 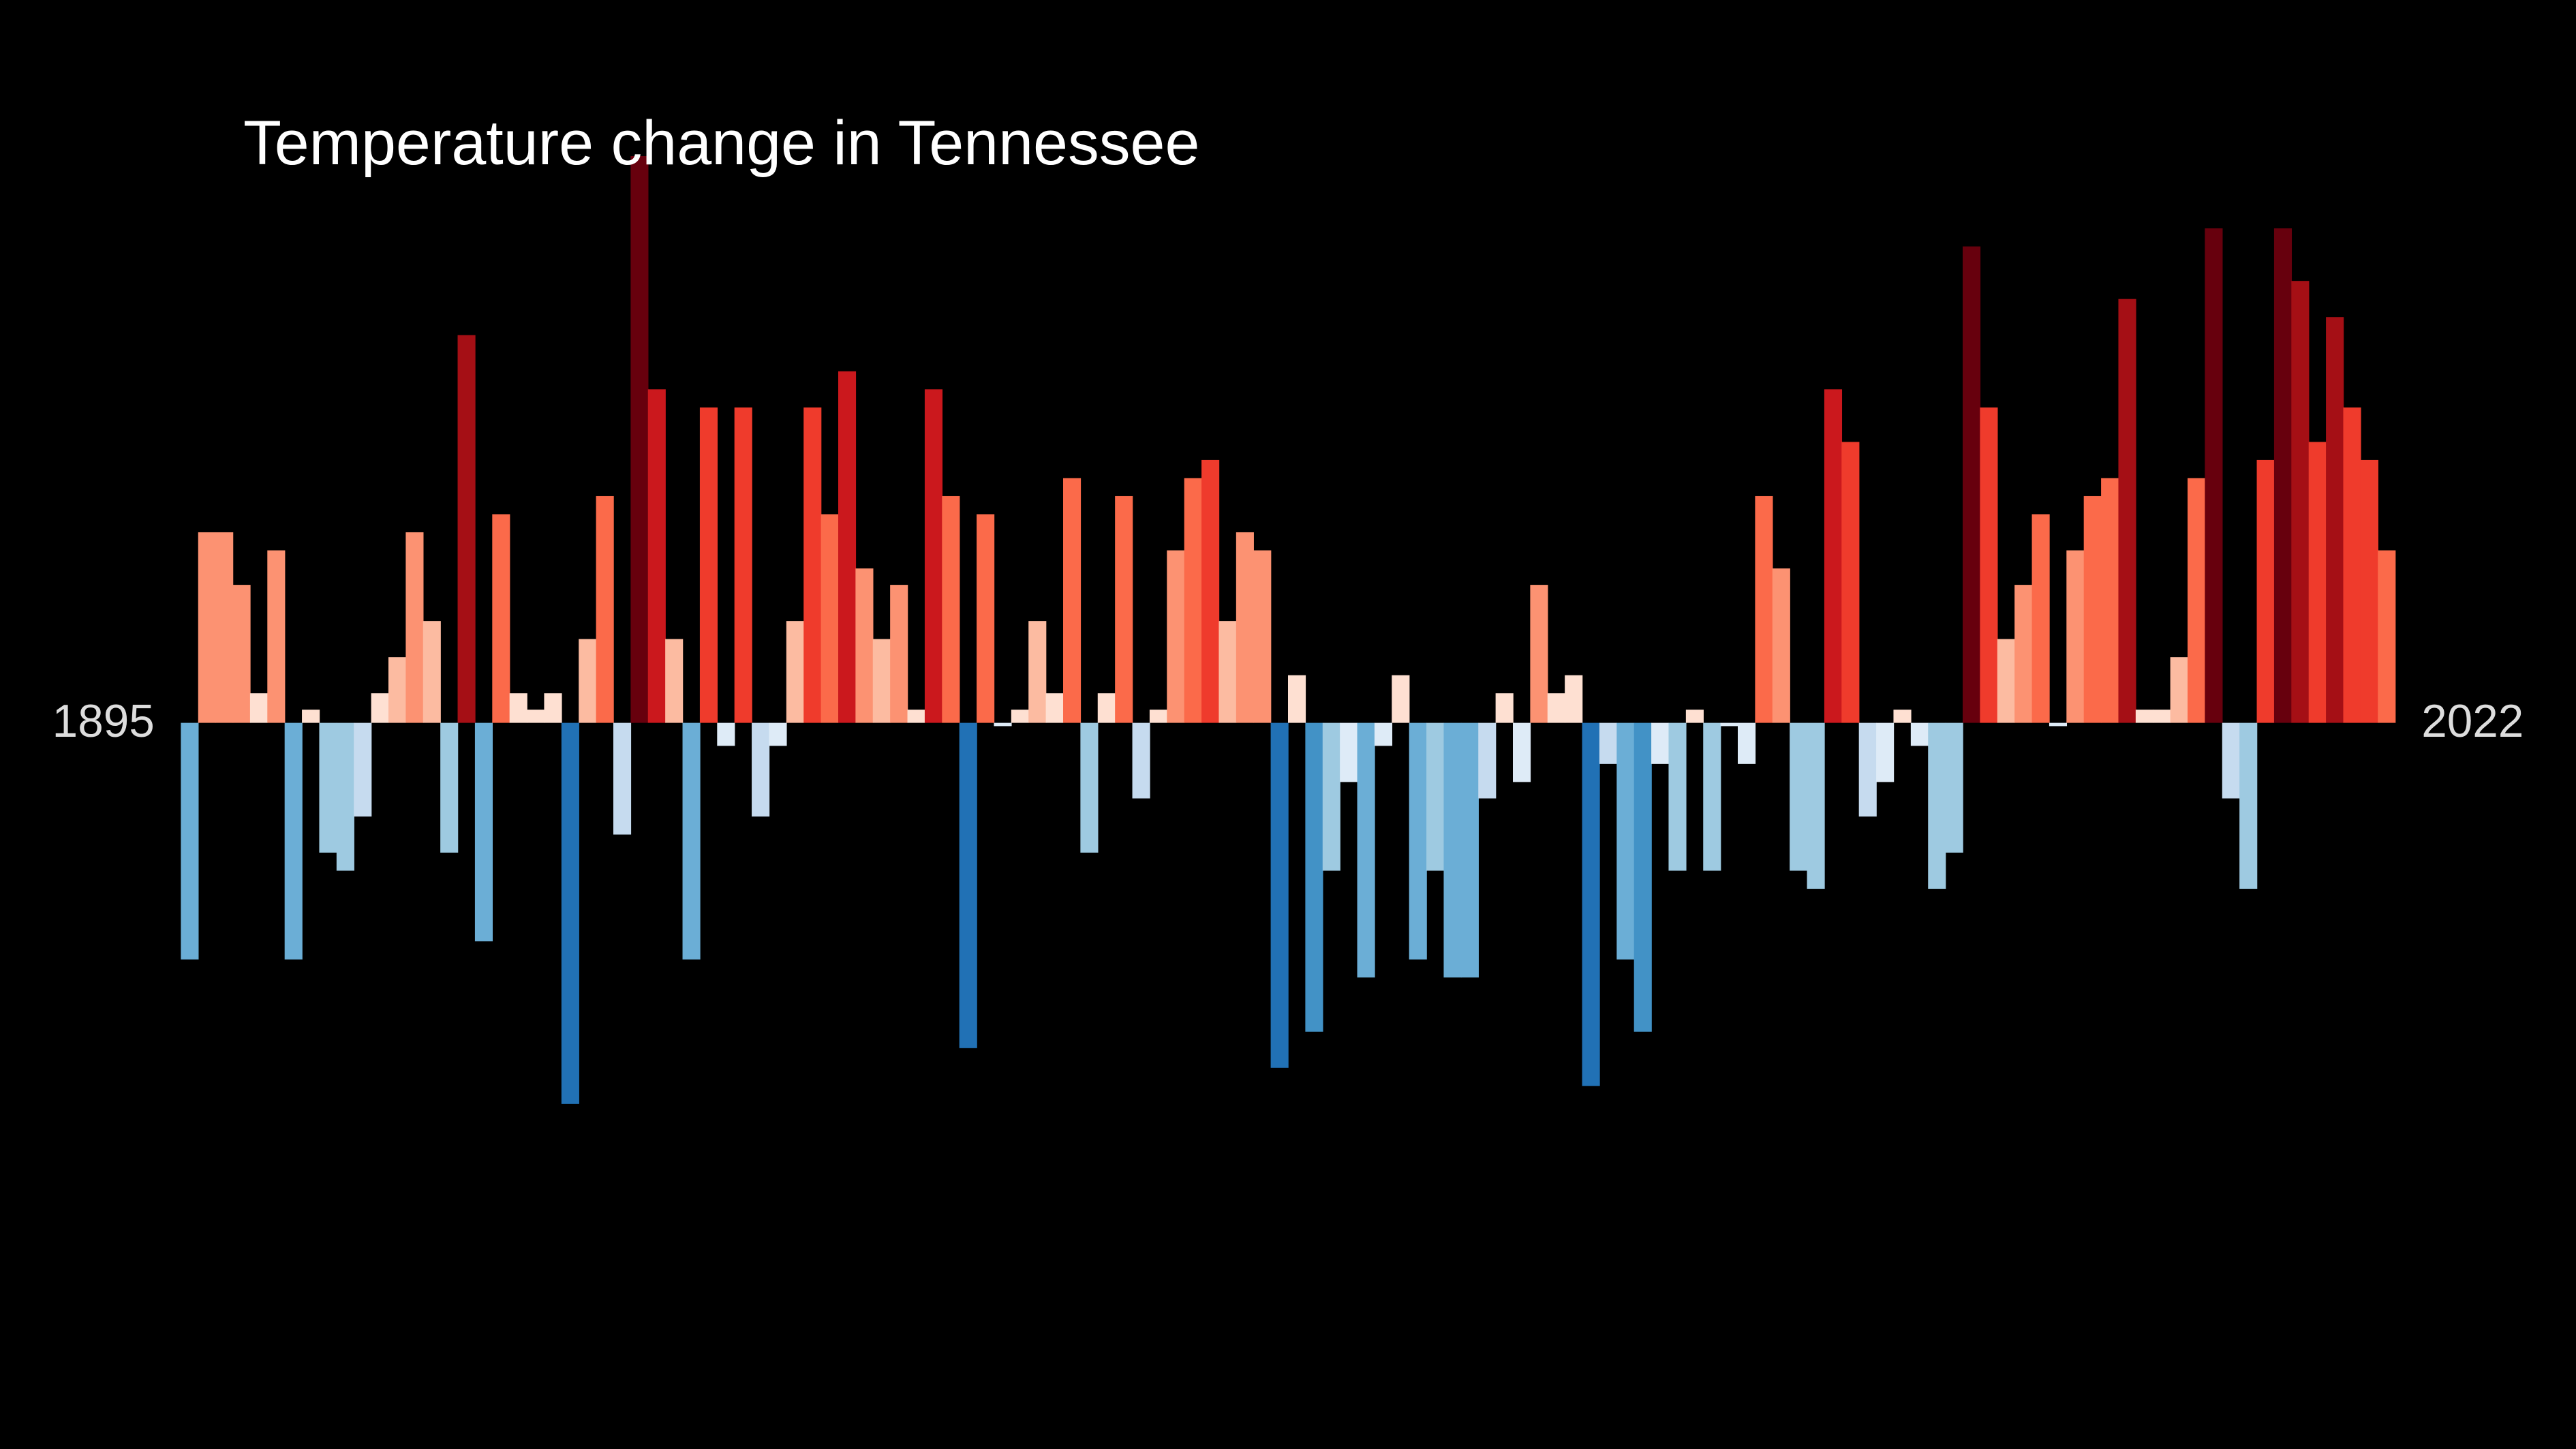 What do you see at coordinates (721, 143) in the screenshot?
I see `chart-title: Temperature change in Tennessee` at bounding box center [721, 143].